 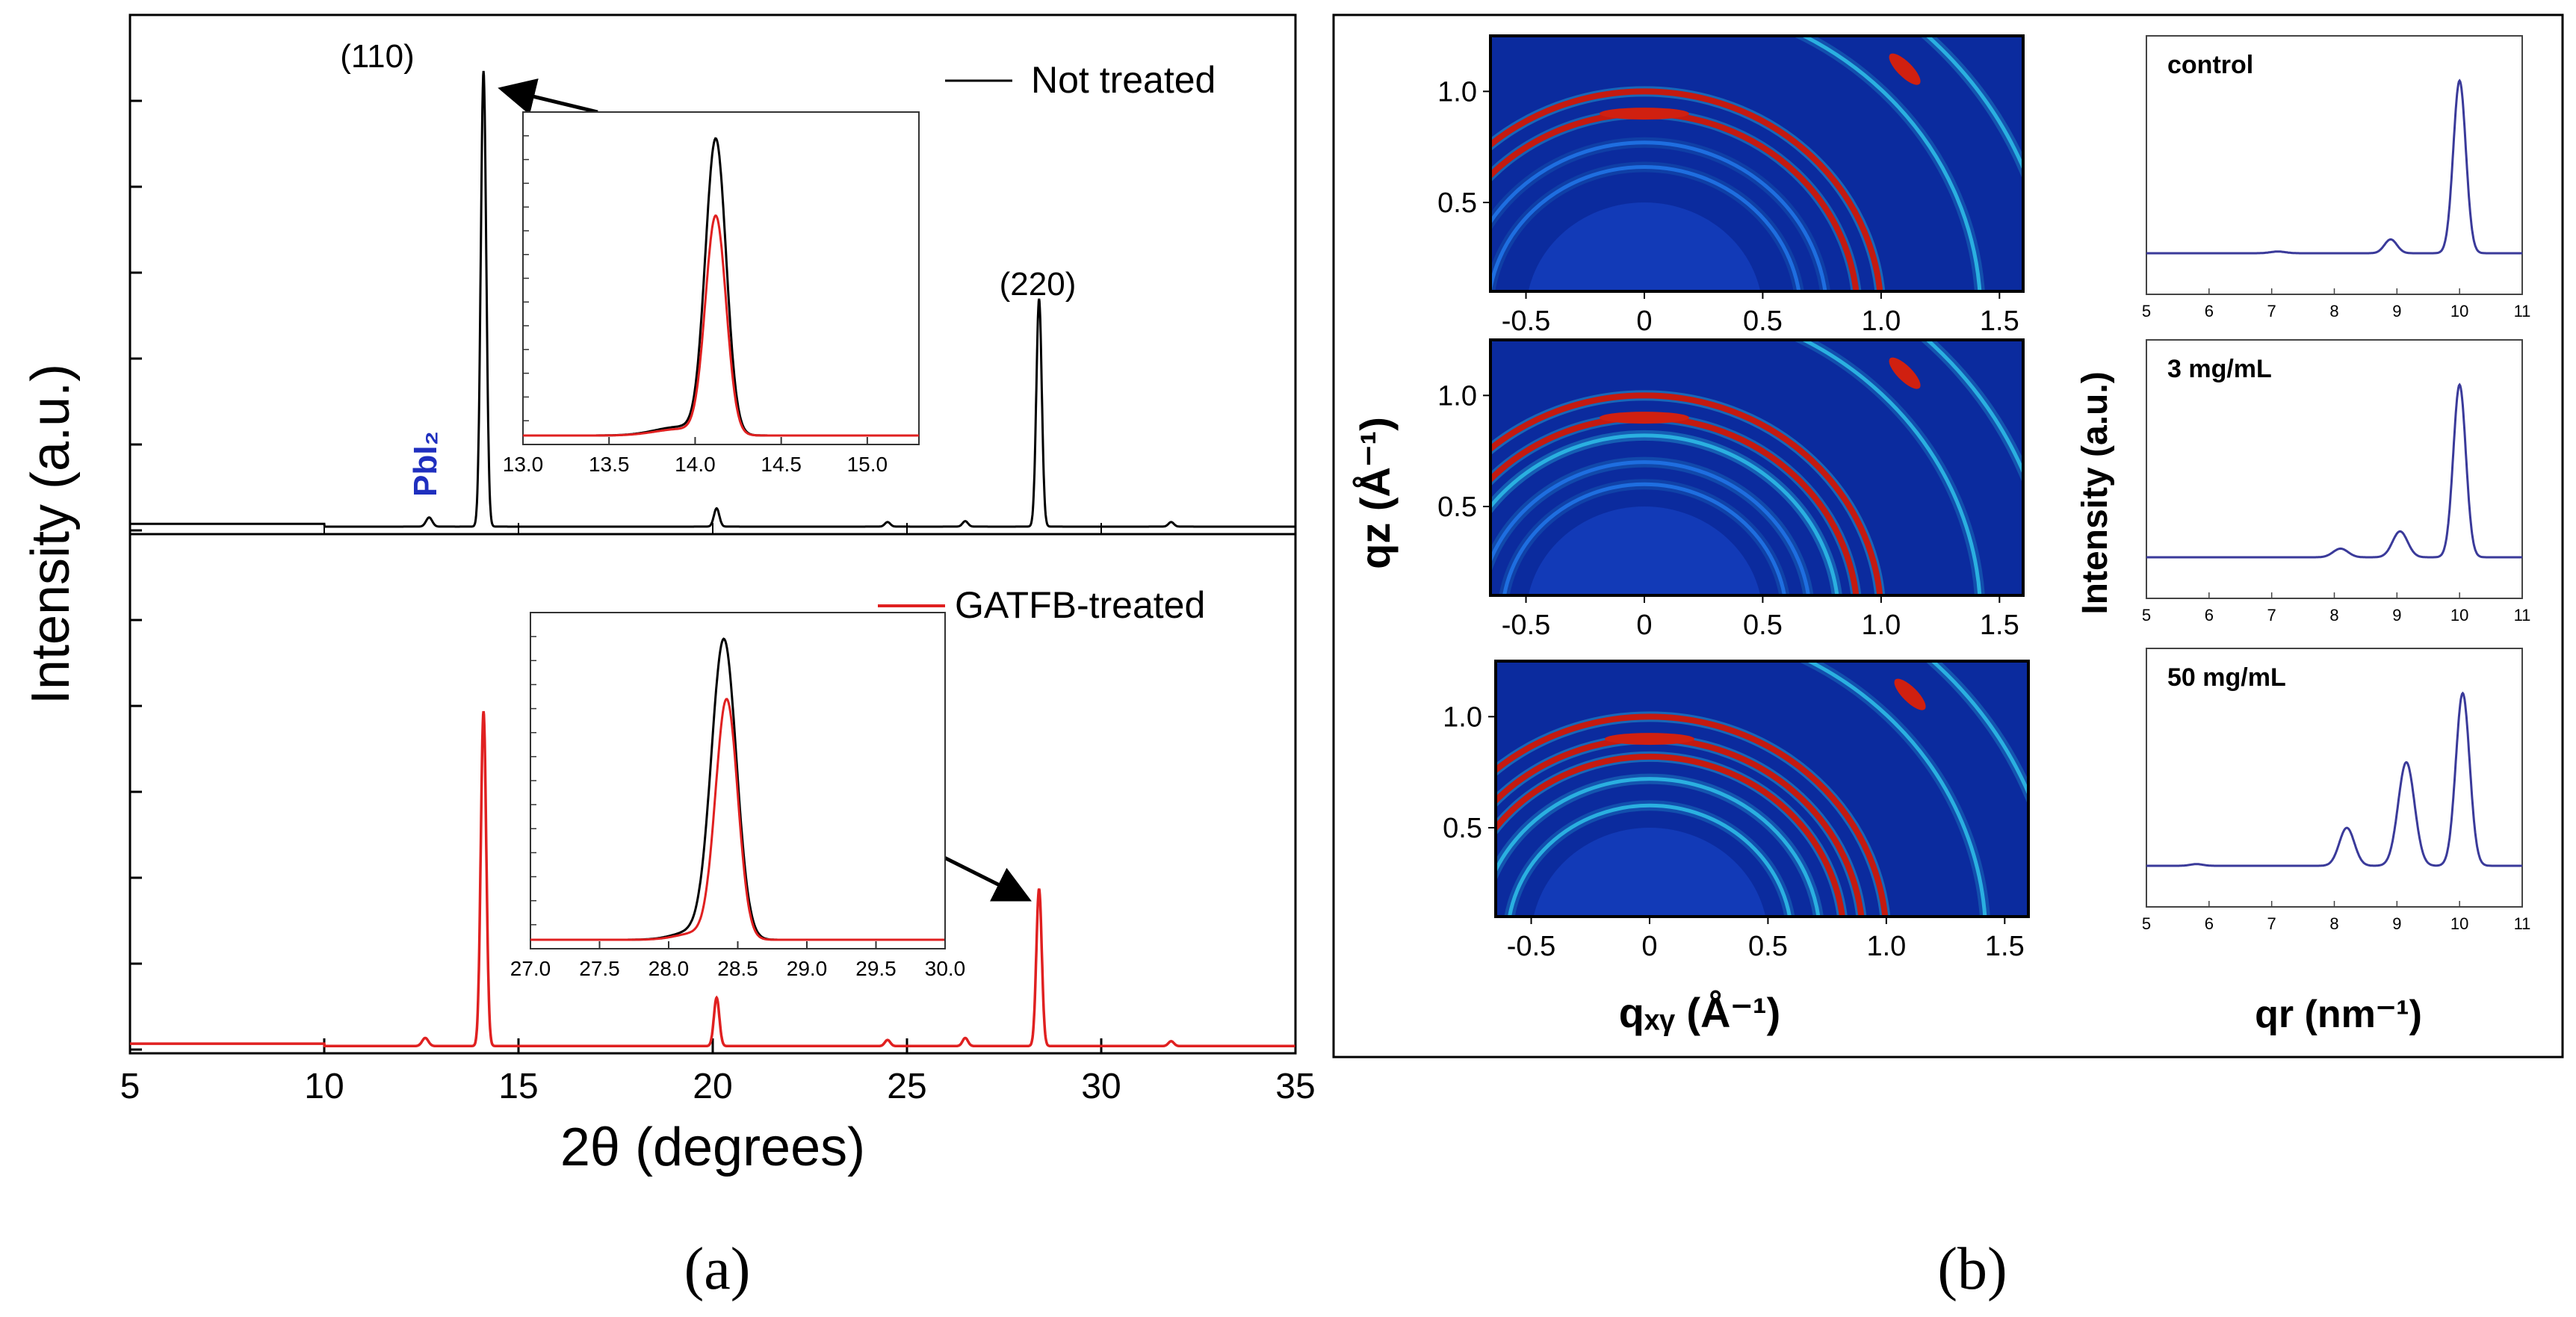 What do you see at coordinates (738, 796) in the screenshot?
I see `inset-220: 27.0 27.5 28.0 28.5 29.0 29.5 30.0` at bounding box center [738, 796].